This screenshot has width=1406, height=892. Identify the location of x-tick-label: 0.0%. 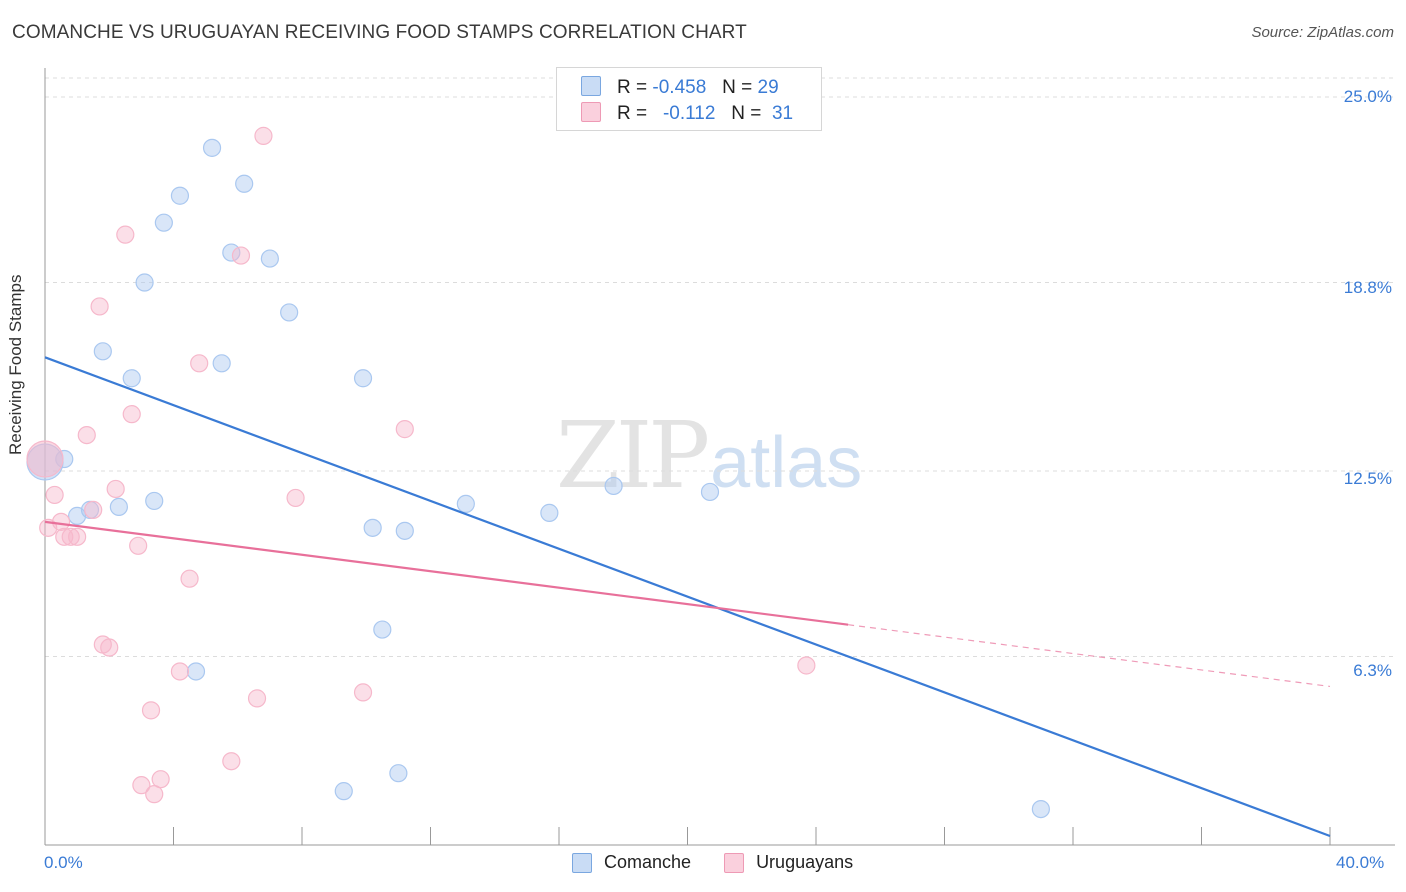
(63, 862).